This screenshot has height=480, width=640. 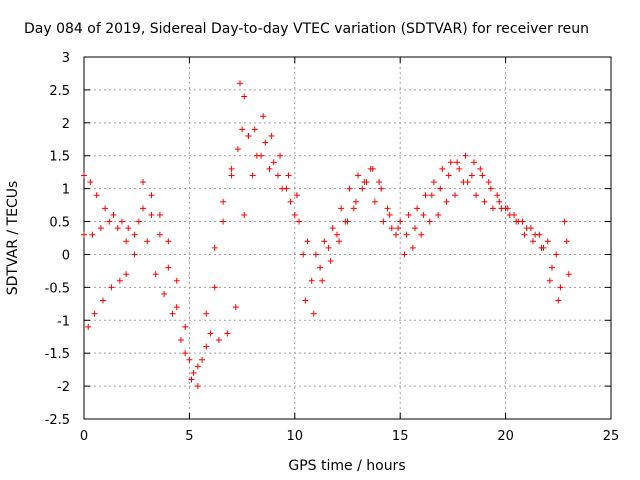 What do you see at coordinates (505, 436) in the screenshot?
I see `x-tick-label: 20` at bounding box center [505, 436].